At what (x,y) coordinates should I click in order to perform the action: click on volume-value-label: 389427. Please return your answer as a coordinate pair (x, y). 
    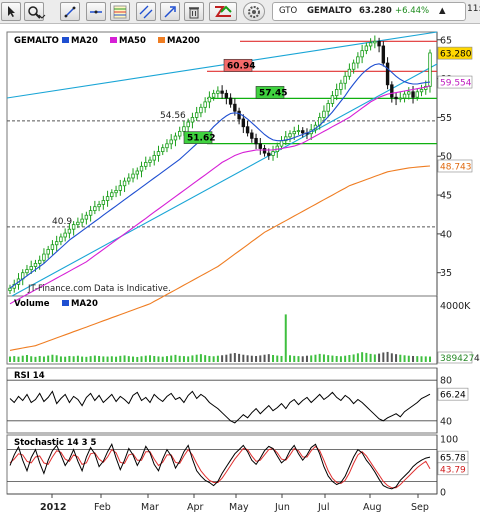
    Looking at the image, I should click on (457, 359).